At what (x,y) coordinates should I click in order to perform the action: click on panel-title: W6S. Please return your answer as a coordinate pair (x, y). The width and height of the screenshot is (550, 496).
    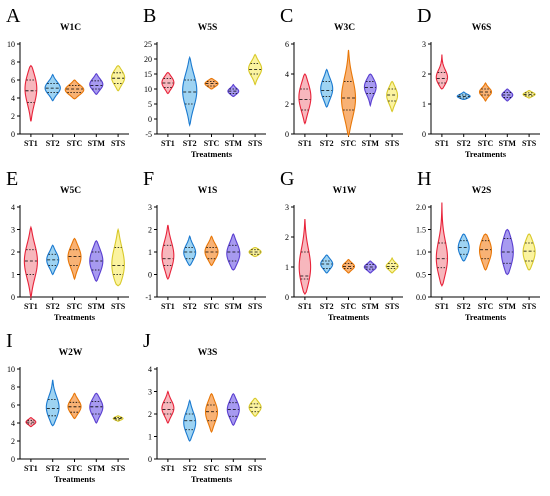
    Looking at the image, I should click on (482, 28).